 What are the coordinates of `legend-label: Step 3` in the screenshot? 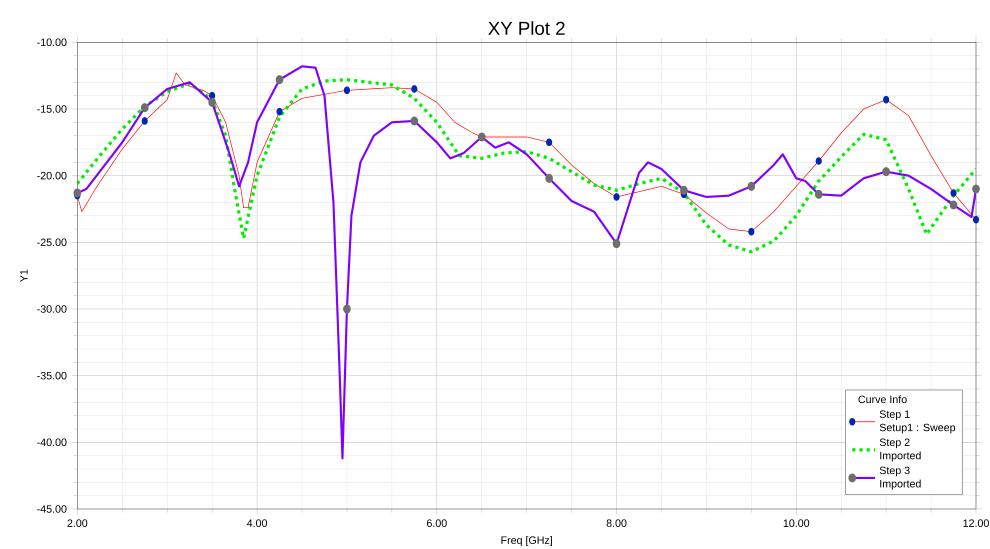 It's located at (895, 471).